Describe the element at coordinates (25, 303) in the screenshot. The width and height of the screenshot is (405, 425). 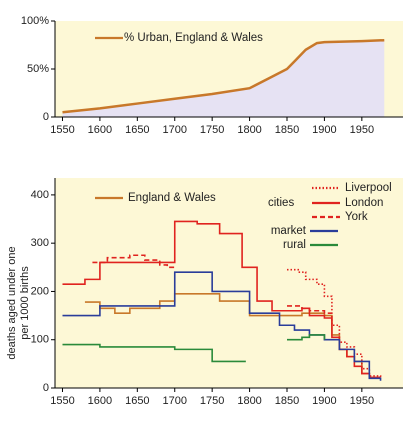
I see `y-axis-label: per 1000 births` at that location.